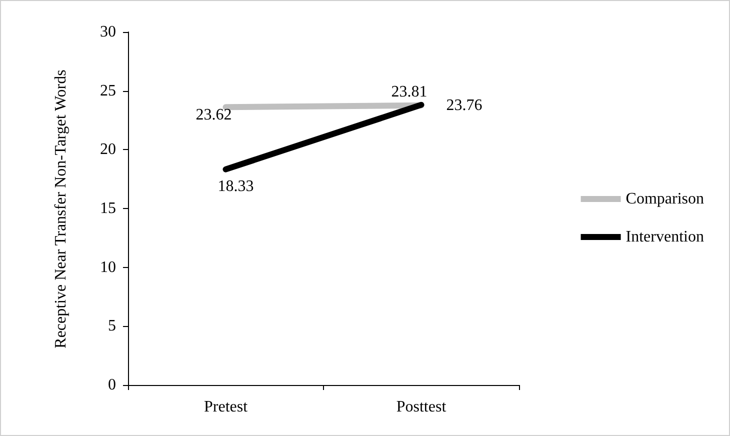 This screenshot has width=730, height=436. What do you see at coordinates (112, 385) in the screenshot?
I see `y-tick-label: 0` at bounding box center [112, 385].